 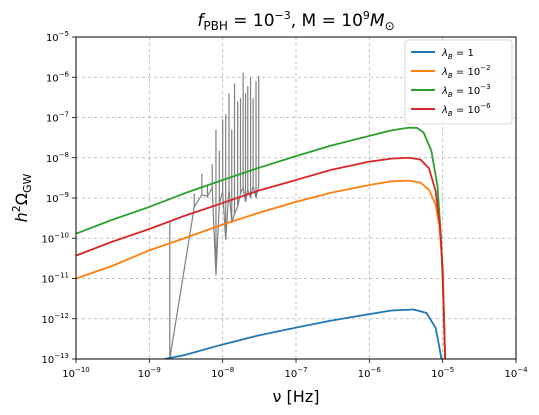 I want to click on y-tick-label: 10⁻⁶, so click(x=58, y=77).